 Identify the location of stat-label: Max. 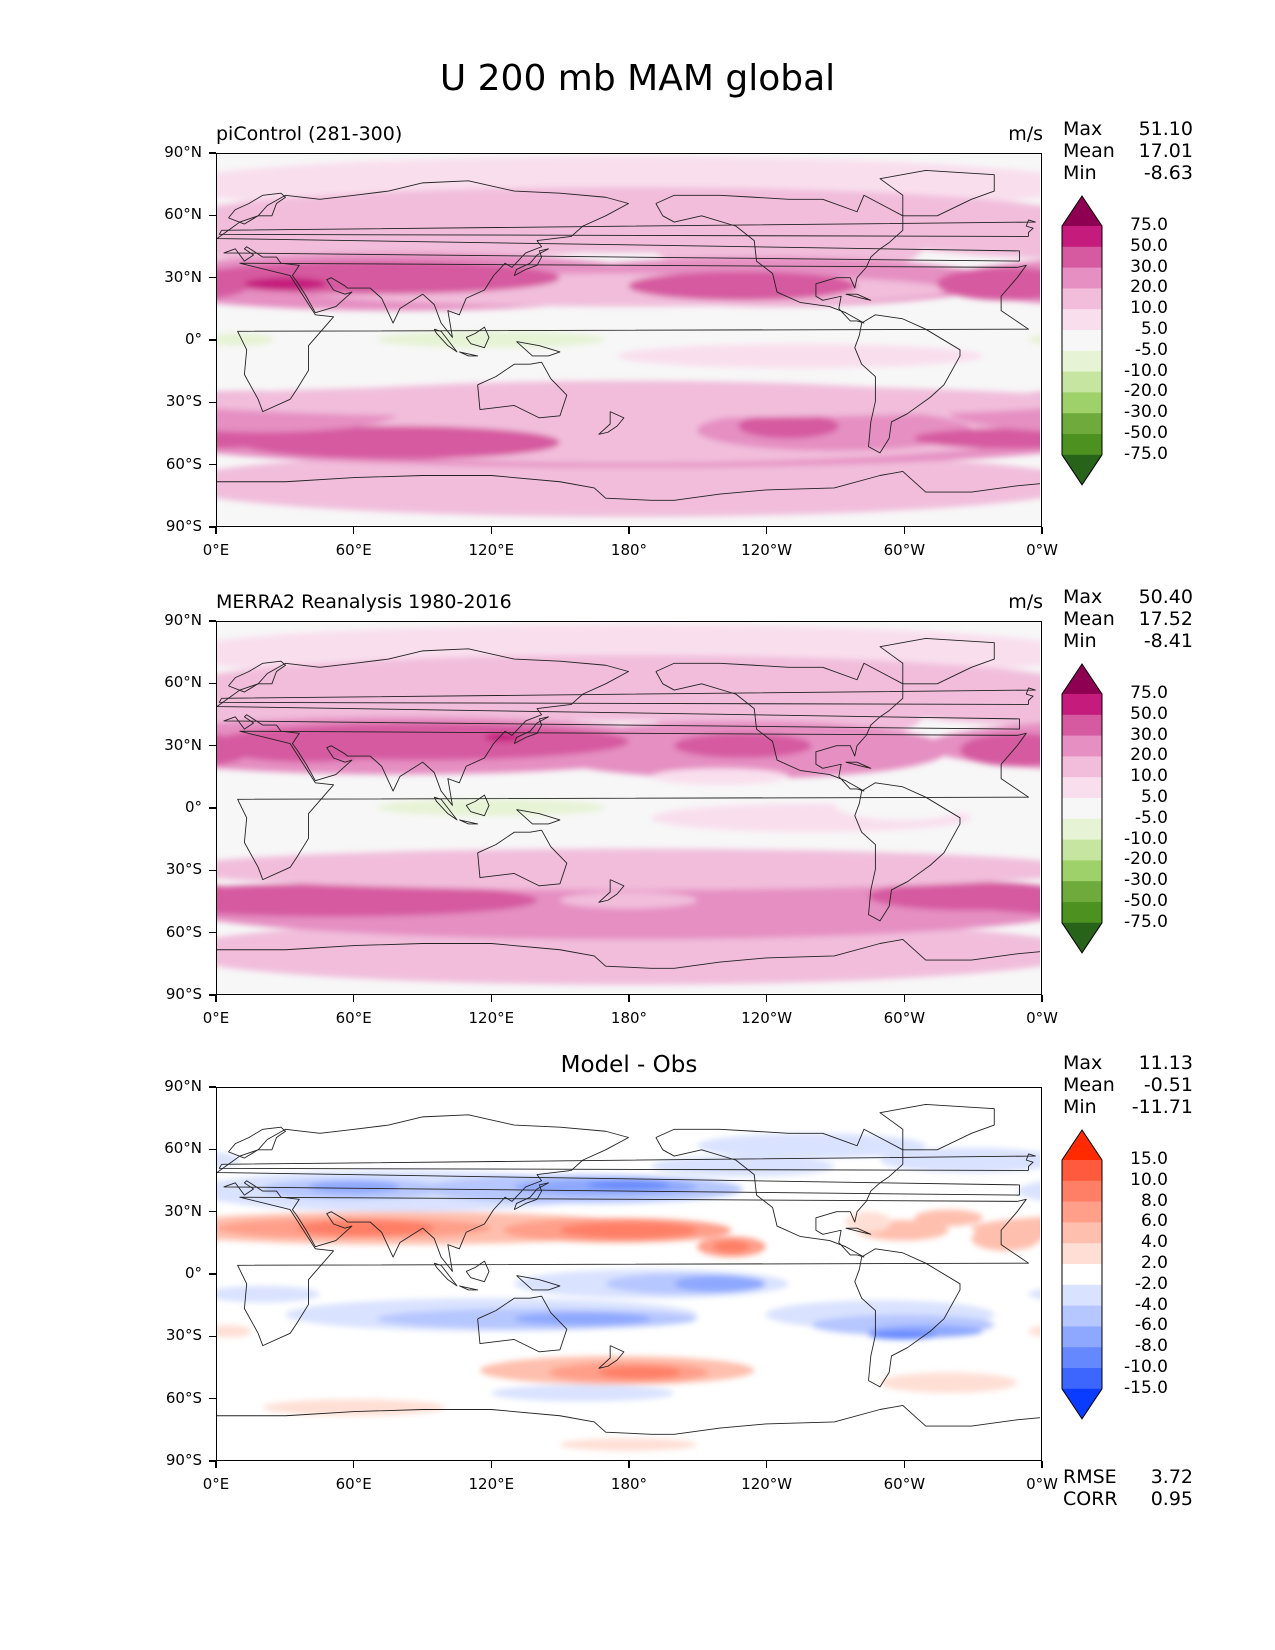
(1083, 597).